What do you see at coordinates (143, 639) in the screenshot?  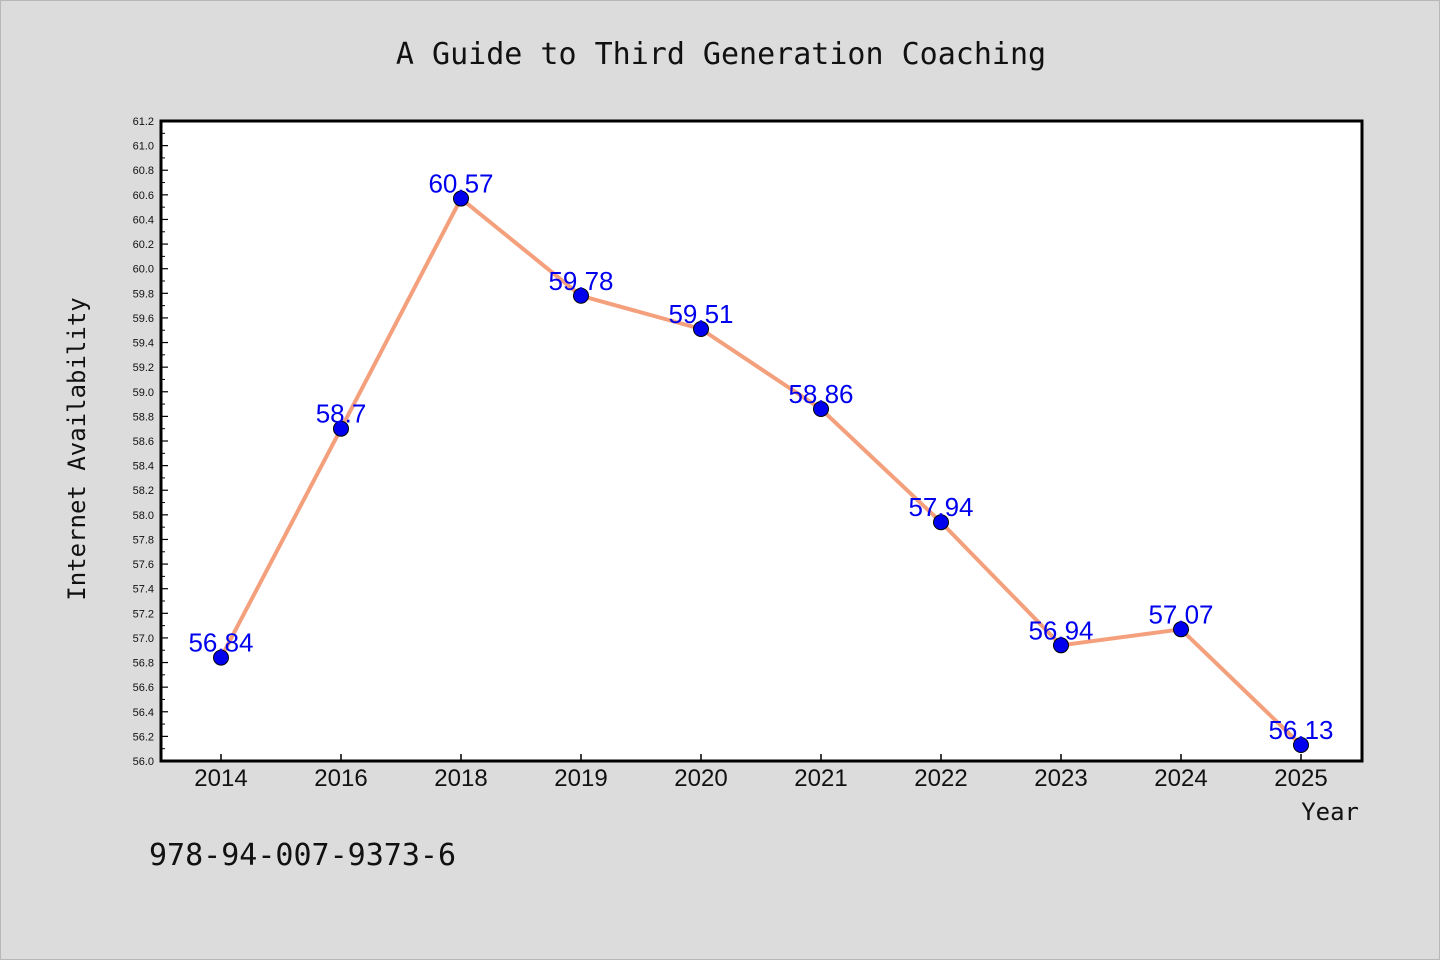 I see `y-tick-label: 57.0` at bounding box center [143, 639].